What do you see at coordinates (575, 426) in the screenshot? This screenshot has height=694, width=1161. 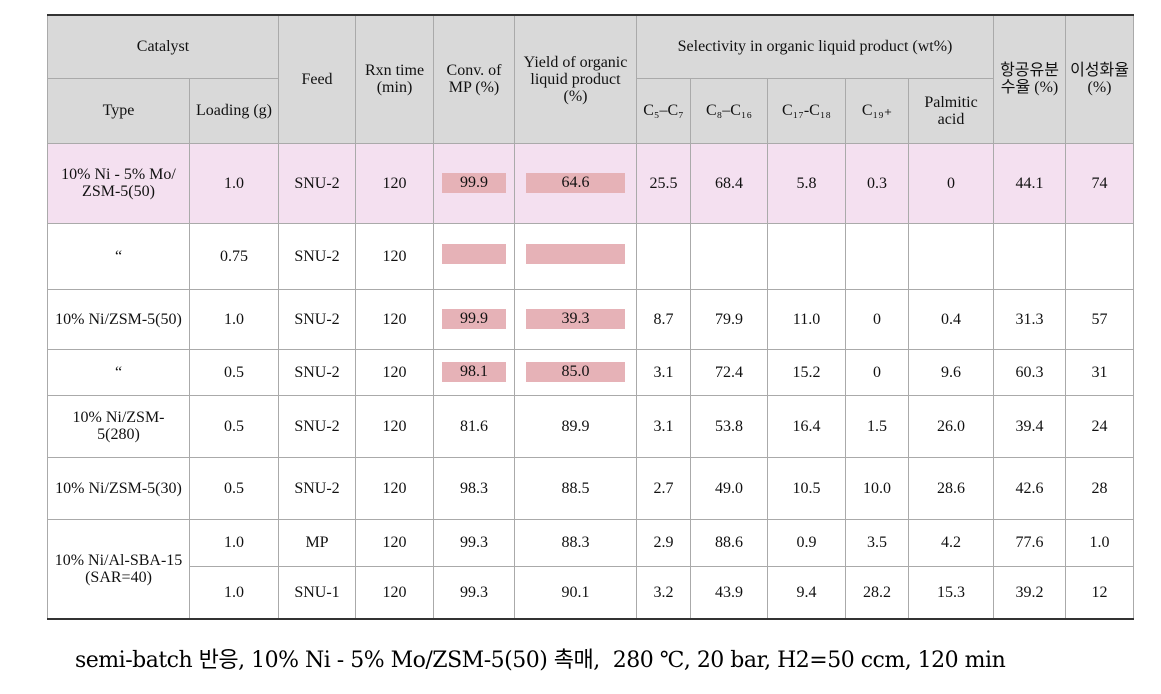 I see `table-cell: 89.9` at bounding box center [575, 426].